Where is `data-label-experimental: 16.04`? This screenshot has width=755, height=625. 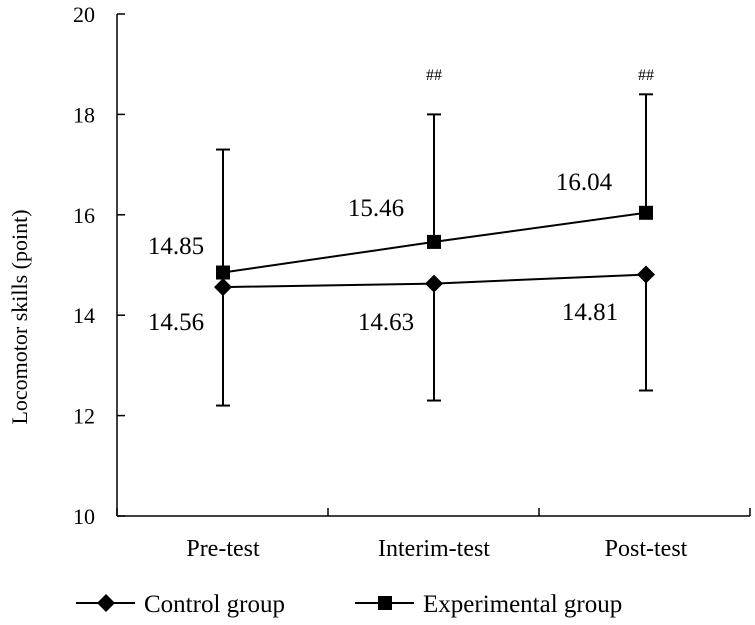
data-label-experimental: 16.04 is located at coordinates (584, 182).